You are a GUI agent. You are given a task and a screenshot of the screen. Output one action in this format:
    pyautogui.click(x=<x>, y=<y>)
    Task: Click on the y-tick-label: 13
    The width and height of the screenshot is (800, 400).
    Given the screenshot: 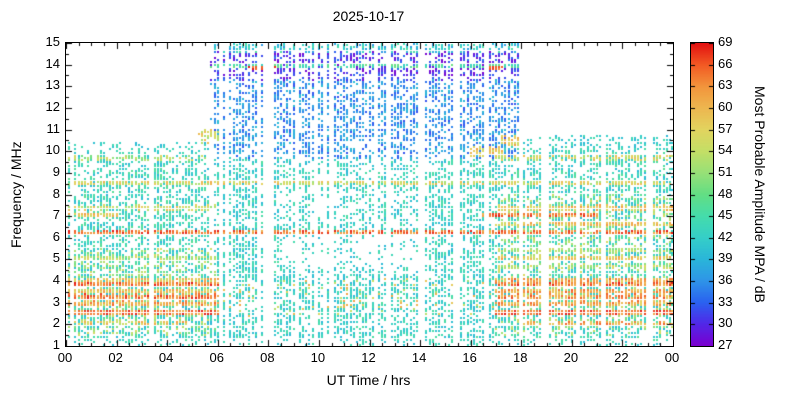 What is the action you would take?
    pyautogui.click(x=52, y=85)
    